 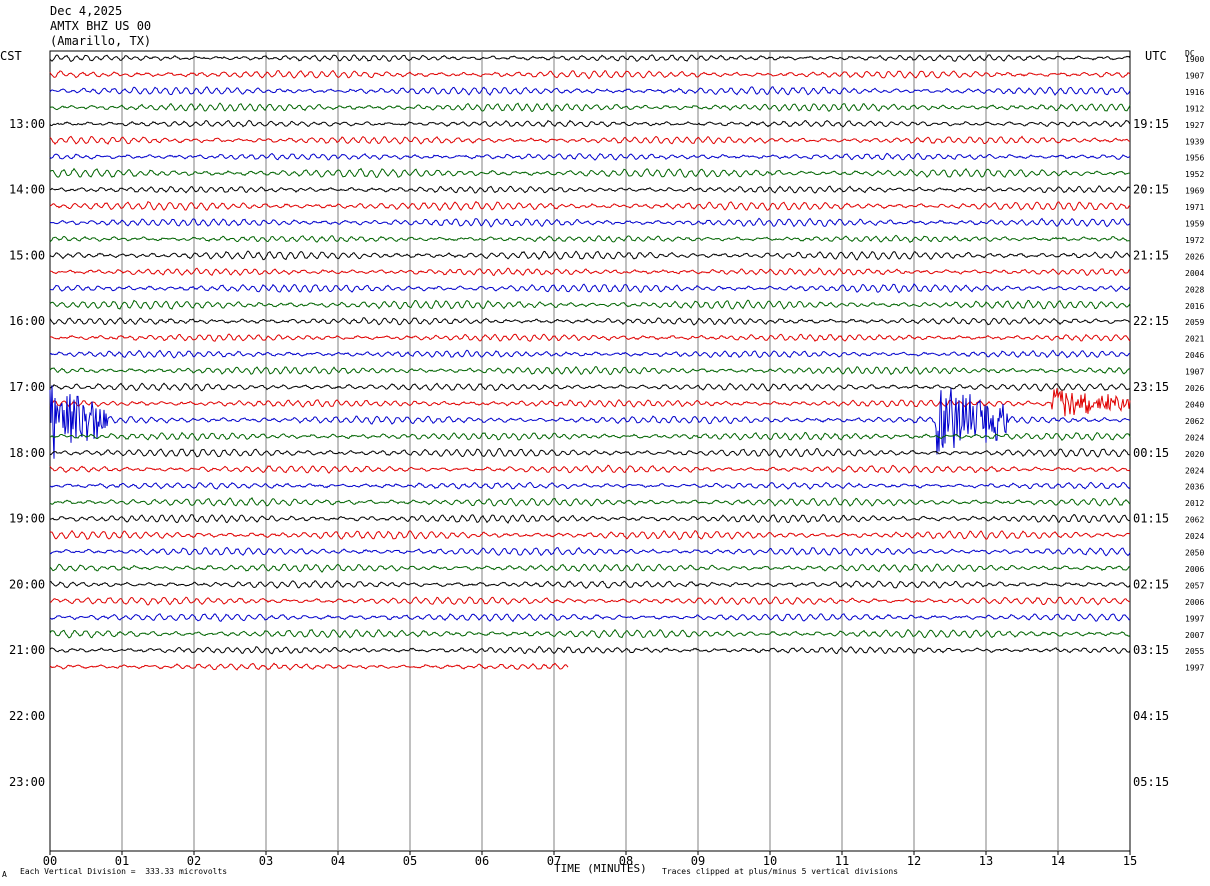 What do you see at coordinates (1194, 273) in the screenshot?
I see `dc-offset-label: 2004` at bounding box center [1194, 273].